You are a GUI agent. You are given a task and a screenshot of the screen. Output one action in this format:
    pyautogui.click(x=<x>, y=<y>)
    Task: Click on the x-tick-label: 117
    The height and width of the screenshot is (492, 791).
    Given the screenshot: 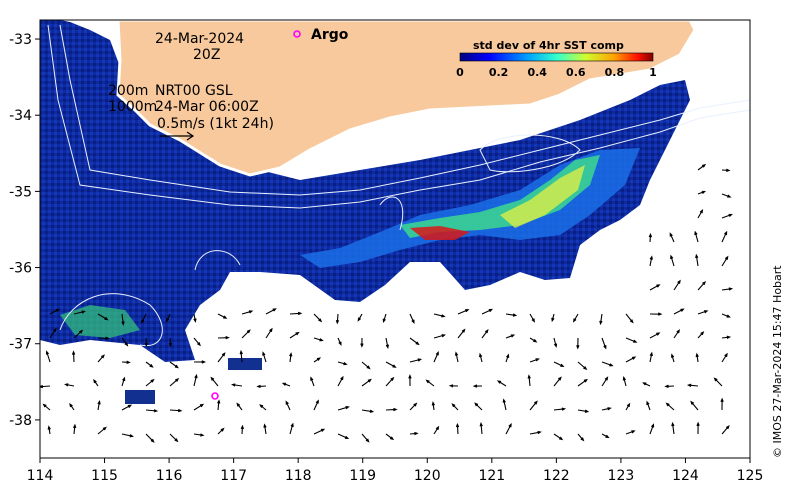 What is the action you would take?
    pyautogui.click(x=233, y=476)
    